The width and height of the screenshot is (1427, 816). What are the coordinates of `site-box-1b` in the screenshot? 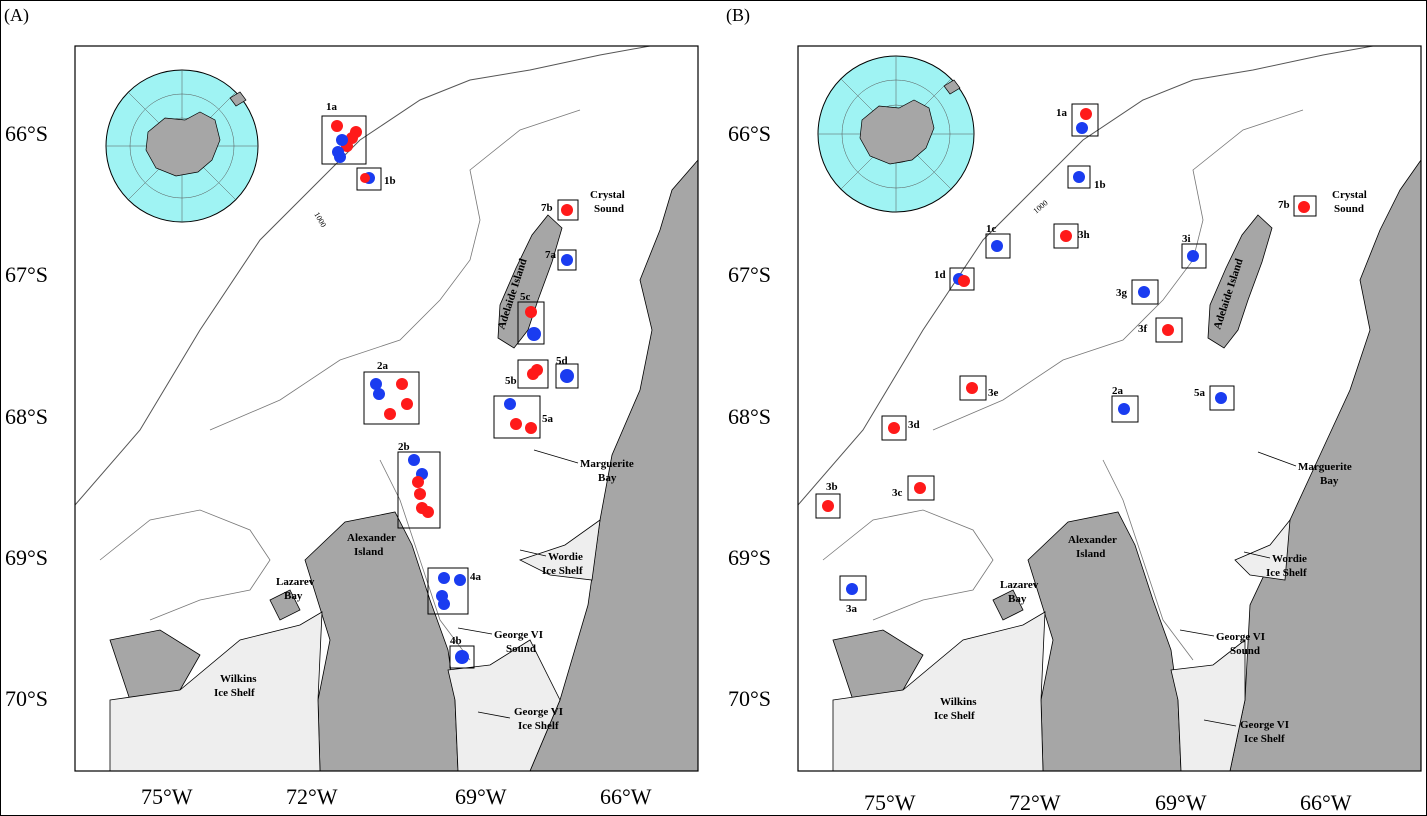 It's located at (369, 179).